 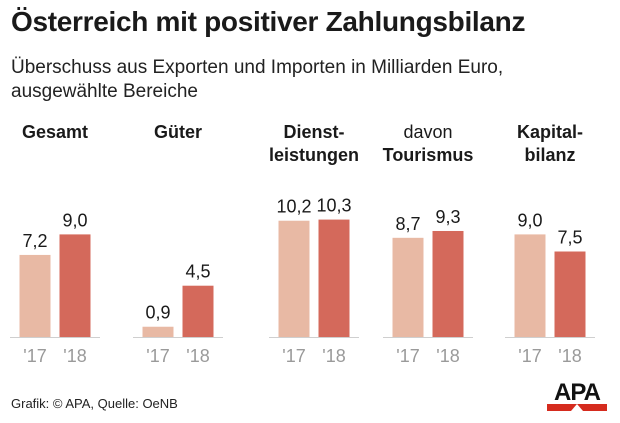 I want to click on value-label: 7,2, so click(x=34, y=241).